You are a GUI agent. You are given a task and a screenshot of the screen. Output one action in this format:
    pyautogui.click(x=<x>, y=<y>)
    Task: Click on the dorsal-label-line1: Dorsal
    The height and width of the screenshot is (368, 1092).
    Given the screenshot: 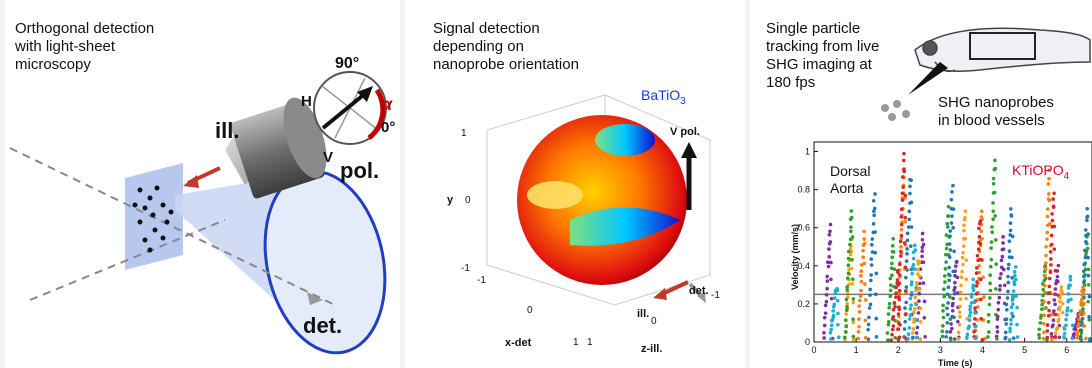 What is the action you would take?
    pyautogui.click(x=850, y=171)
    